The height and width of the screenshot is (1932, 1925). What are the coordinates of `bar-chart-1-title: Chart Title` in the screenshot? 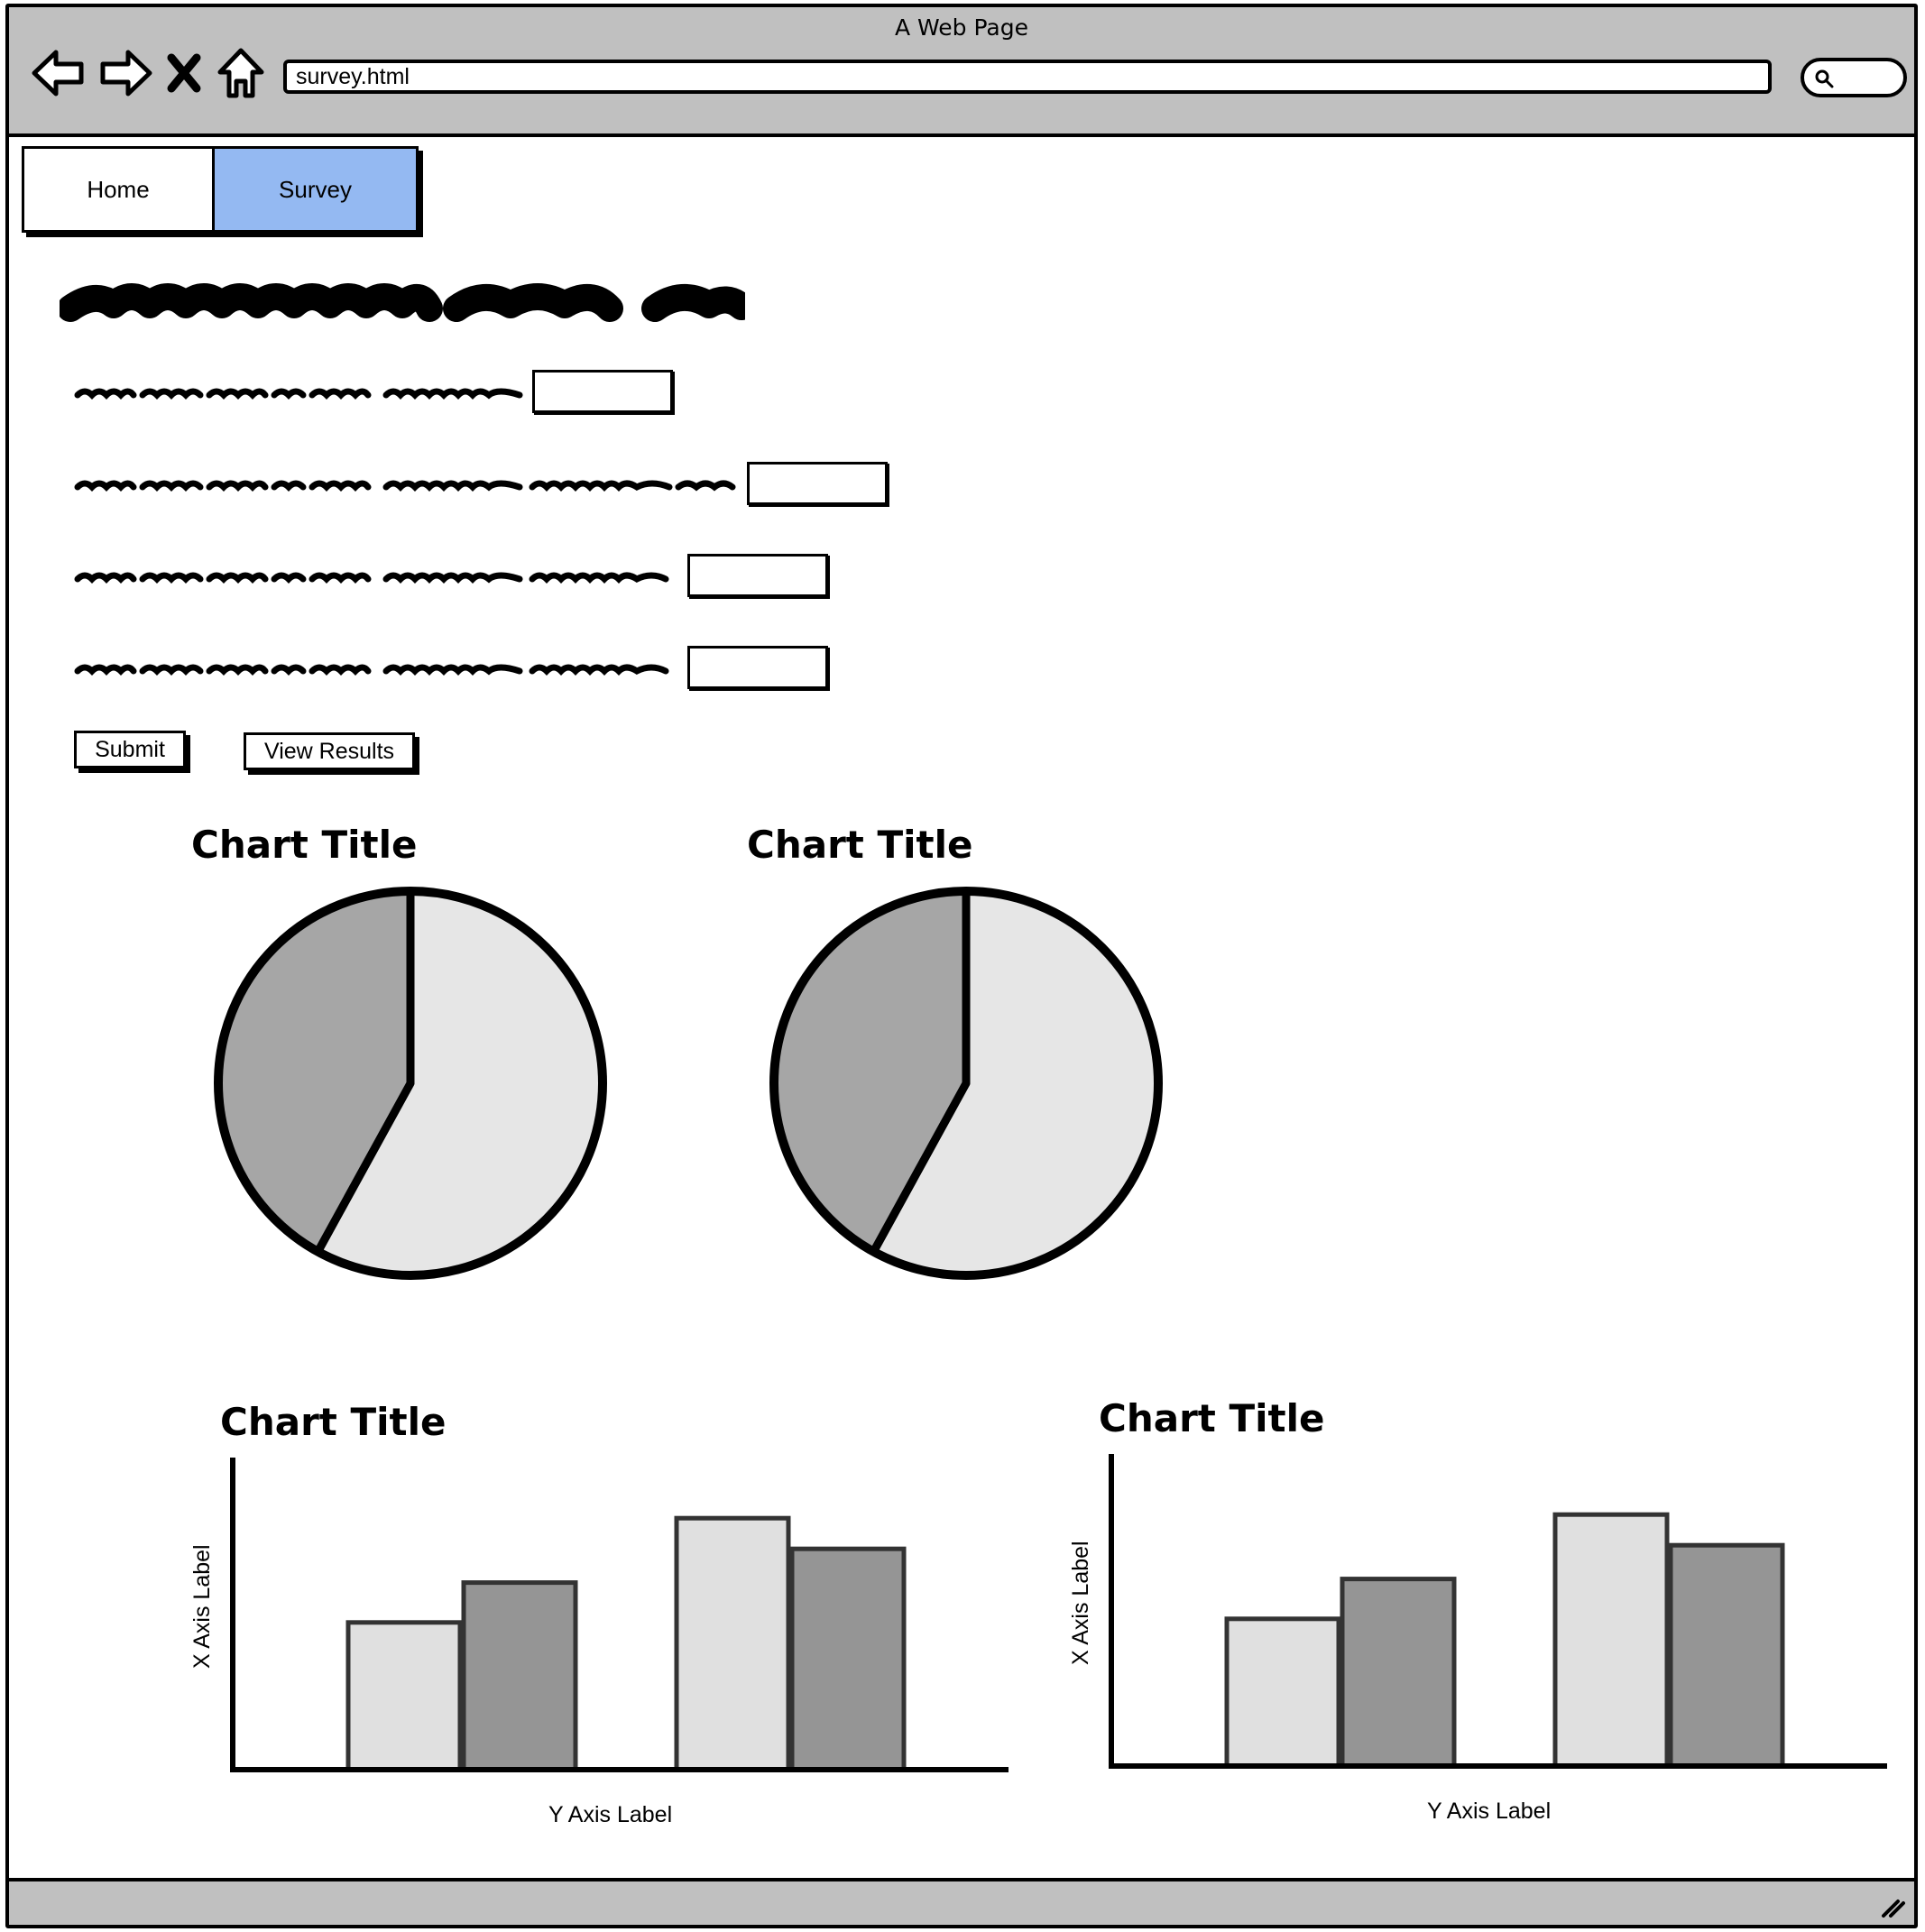 It's located at (333, 1422).